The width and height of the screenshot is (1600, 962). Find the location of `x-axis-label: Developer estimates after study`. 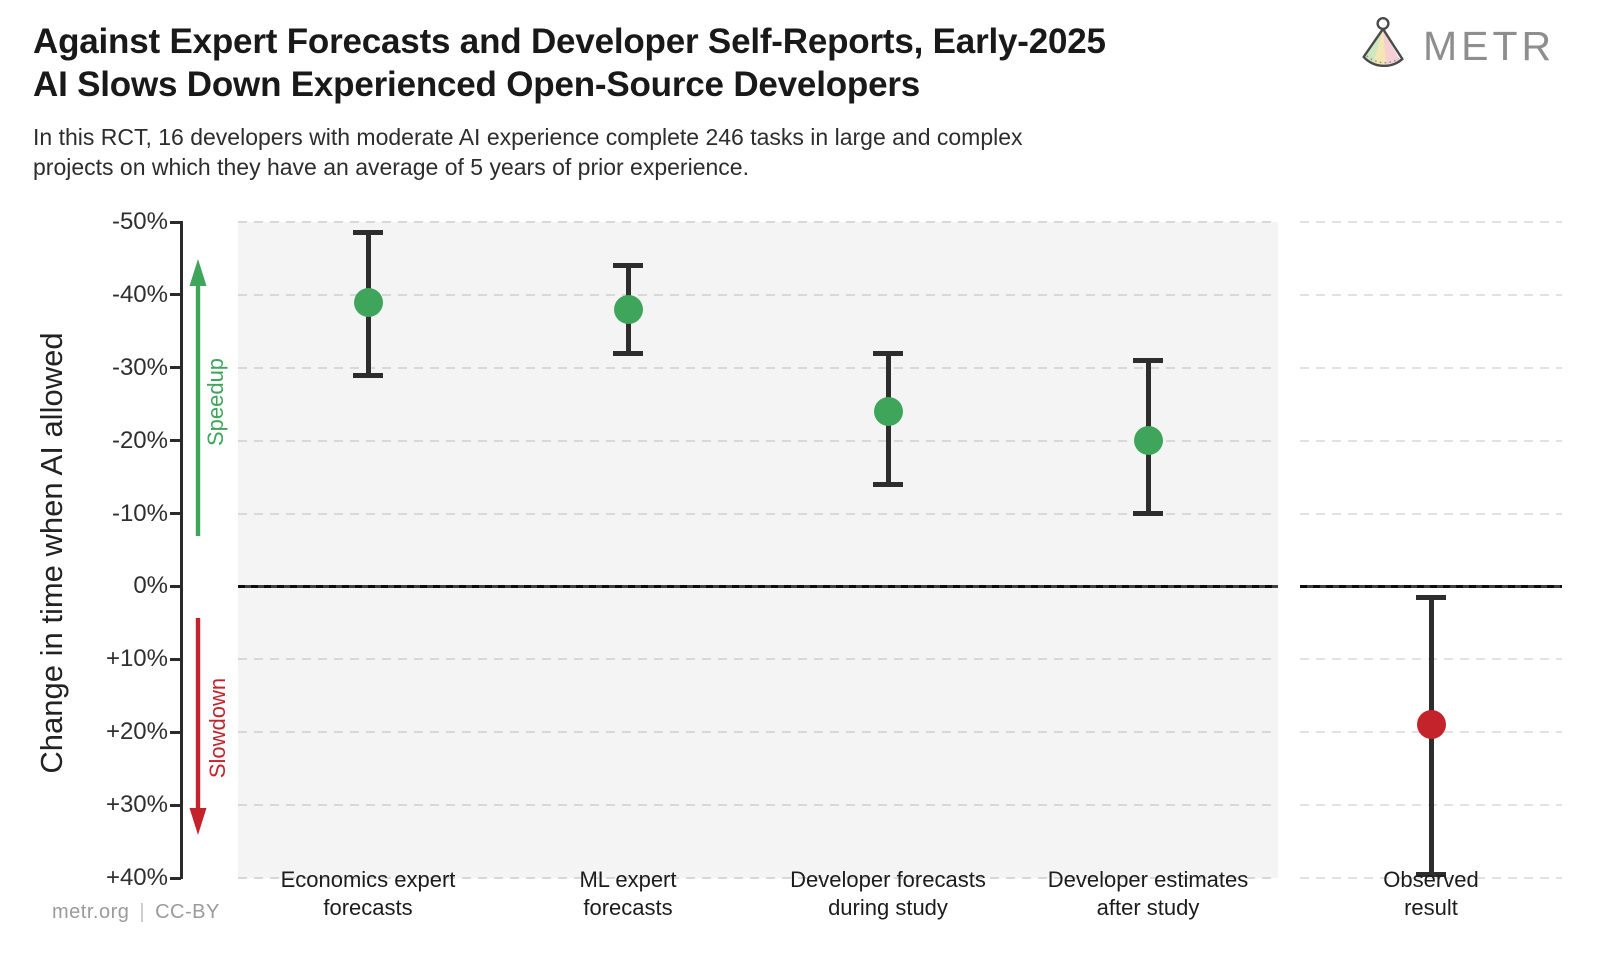

x-axis-label: Developer estimates after study is located at coordinates (1148, 894).